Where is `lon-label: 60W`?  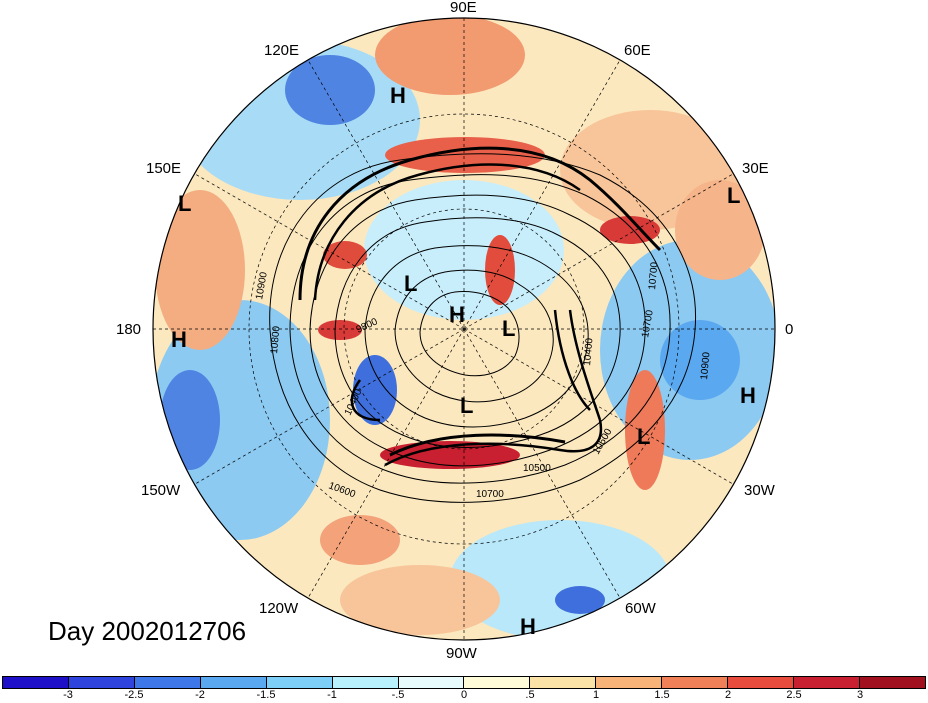
lon-label: 60W is located at coordinates (641, 608).